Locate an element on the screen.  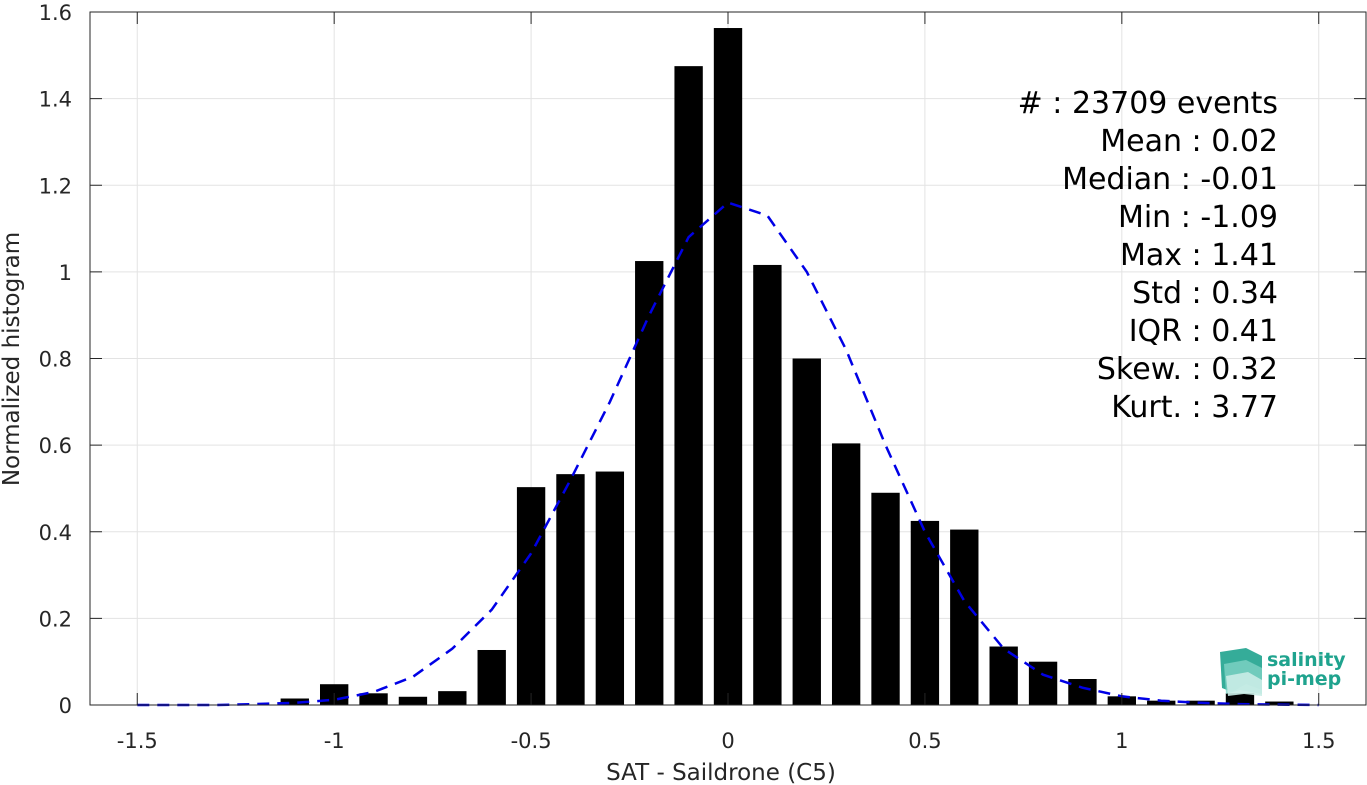
stat-line-4: Max : 1.41 is located at coordinates (1199, 255).